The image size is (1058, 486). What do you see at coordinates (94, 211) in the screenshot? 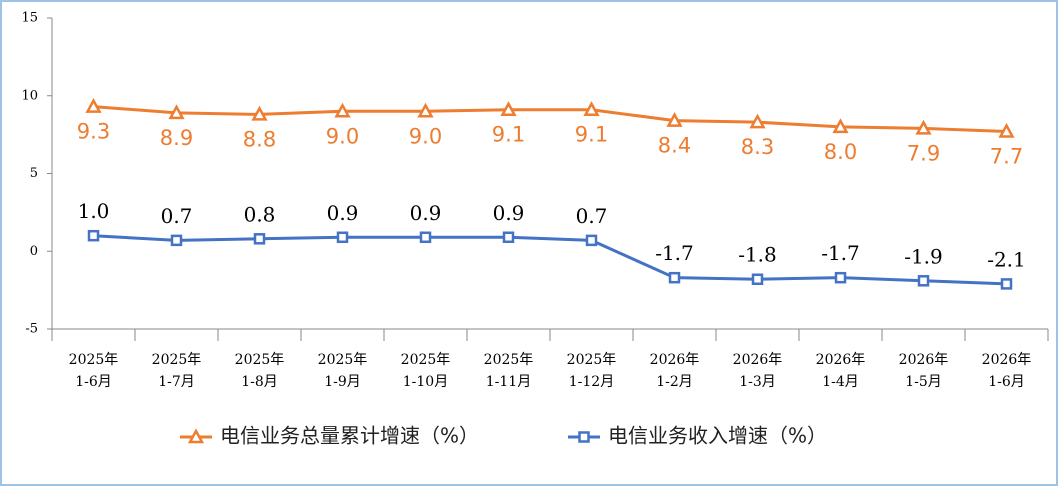
I see `data-label: 1.0` at bounding box center [94, 211].